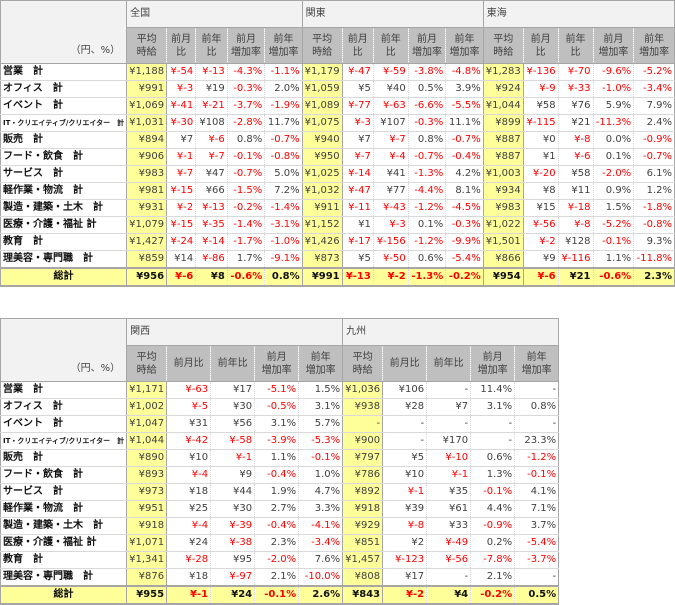  What do you see at coordinates (464, 72) in the screenshot?
I see `data-cell: -4.8%` at bounding box center [464, 72].